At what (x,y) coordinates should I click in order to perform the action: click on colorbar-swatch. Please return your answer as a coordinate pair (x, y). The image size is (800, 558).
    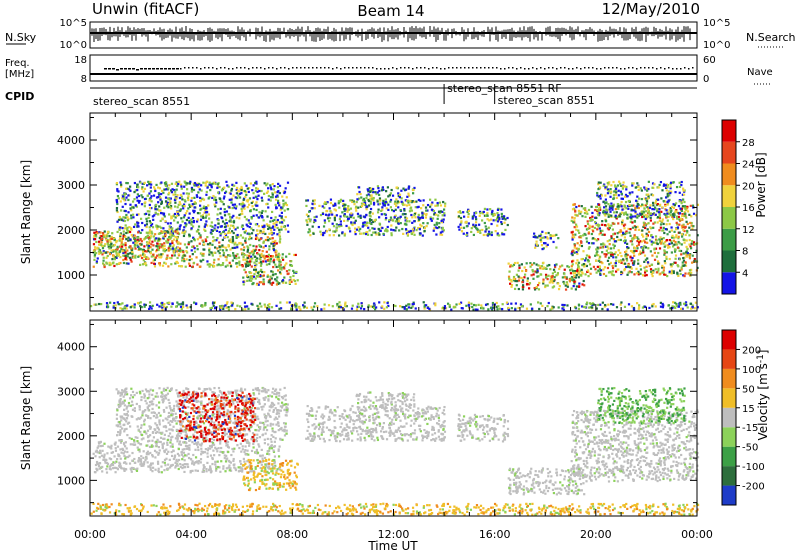
    Looking at the image, I should click on (729, 153).